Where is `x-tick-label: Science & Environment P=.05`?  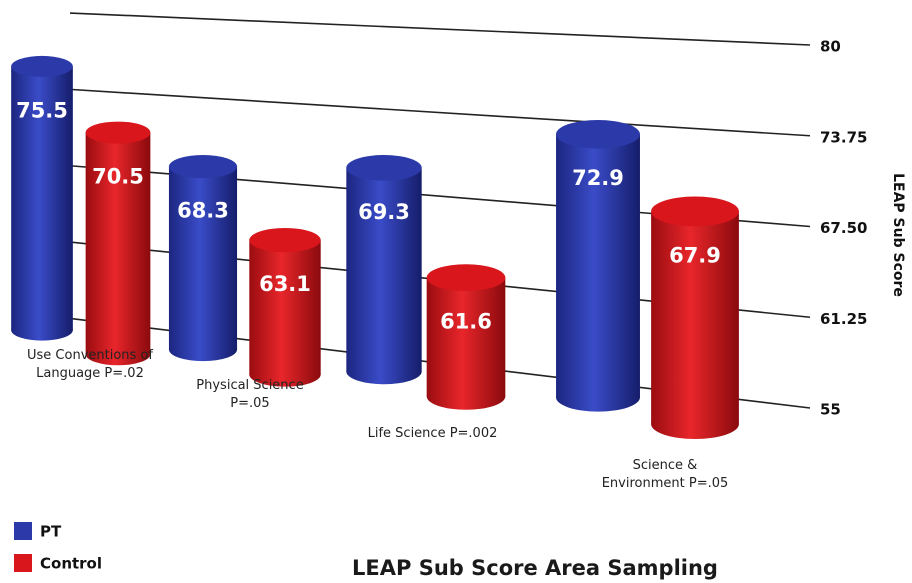
x-tick-label: Science & Environment P=.05 is located at coordinates (665, 474).